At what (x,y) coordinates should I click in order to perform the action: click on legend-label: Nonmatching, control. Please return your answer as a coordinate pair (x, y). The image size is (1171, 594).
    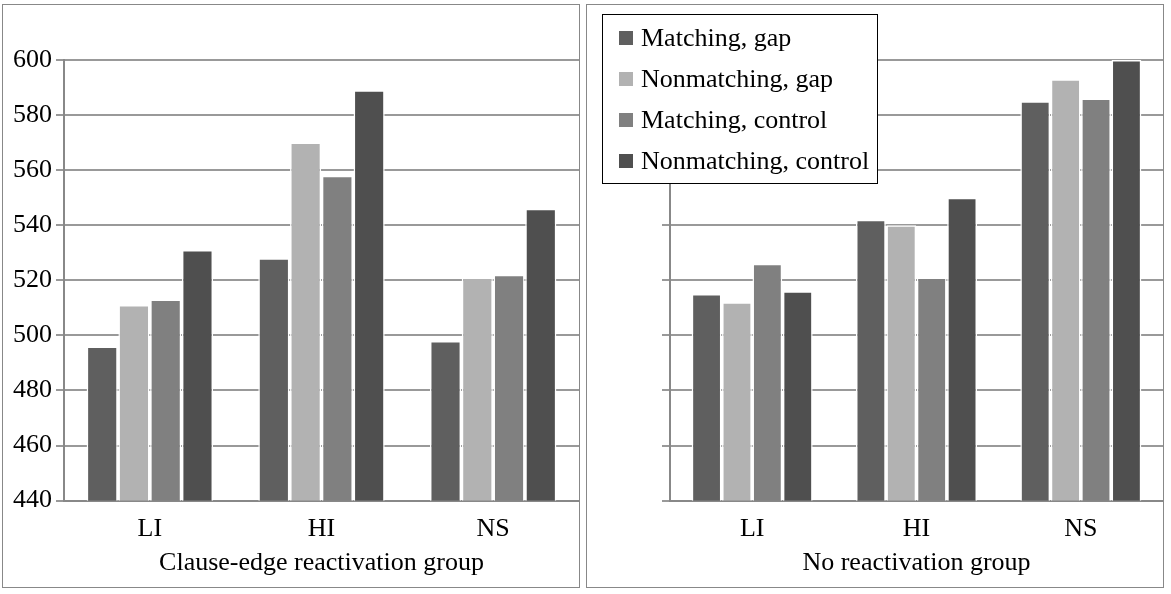
    Looking at the image, I should click on (755, 161).